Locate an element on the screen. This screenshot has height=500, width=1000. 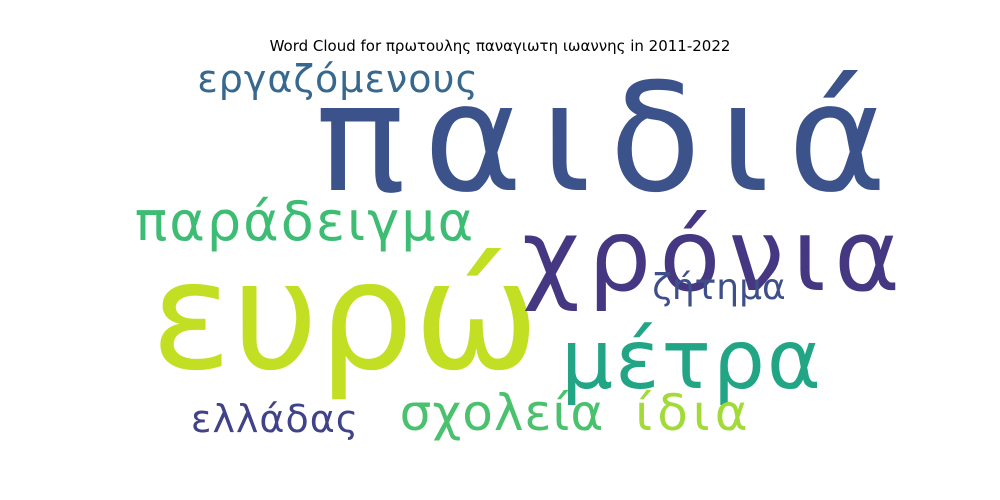
word-8: ελλάδας is located at coordinates (275, 419).